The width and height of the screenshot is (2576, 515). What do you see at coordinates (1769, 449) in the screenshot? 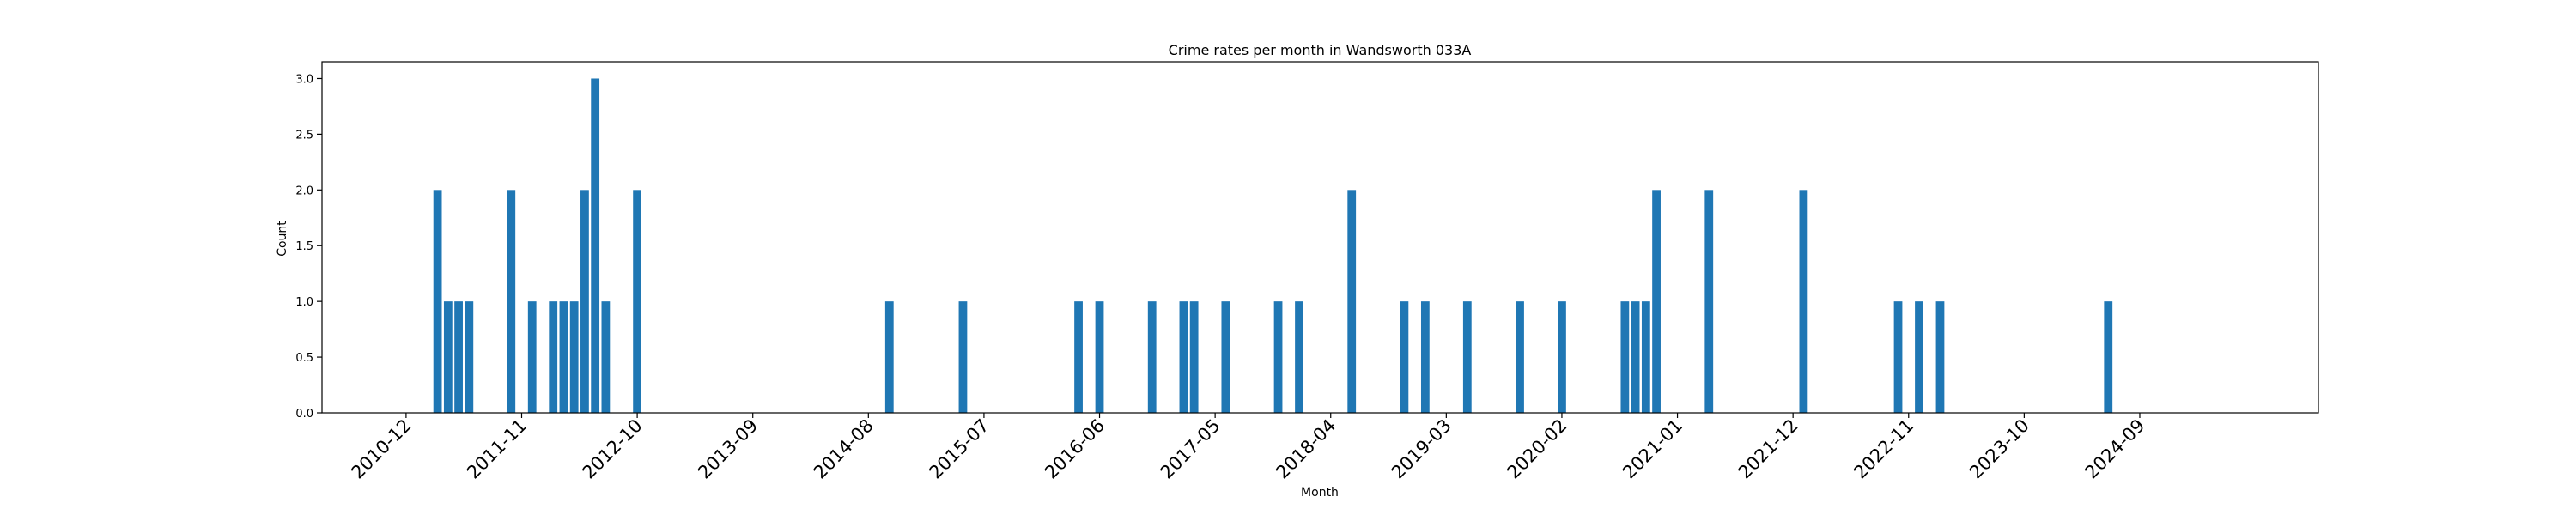
I see `x-tick-label: 2021-12` at bounding box center [1769, 449].